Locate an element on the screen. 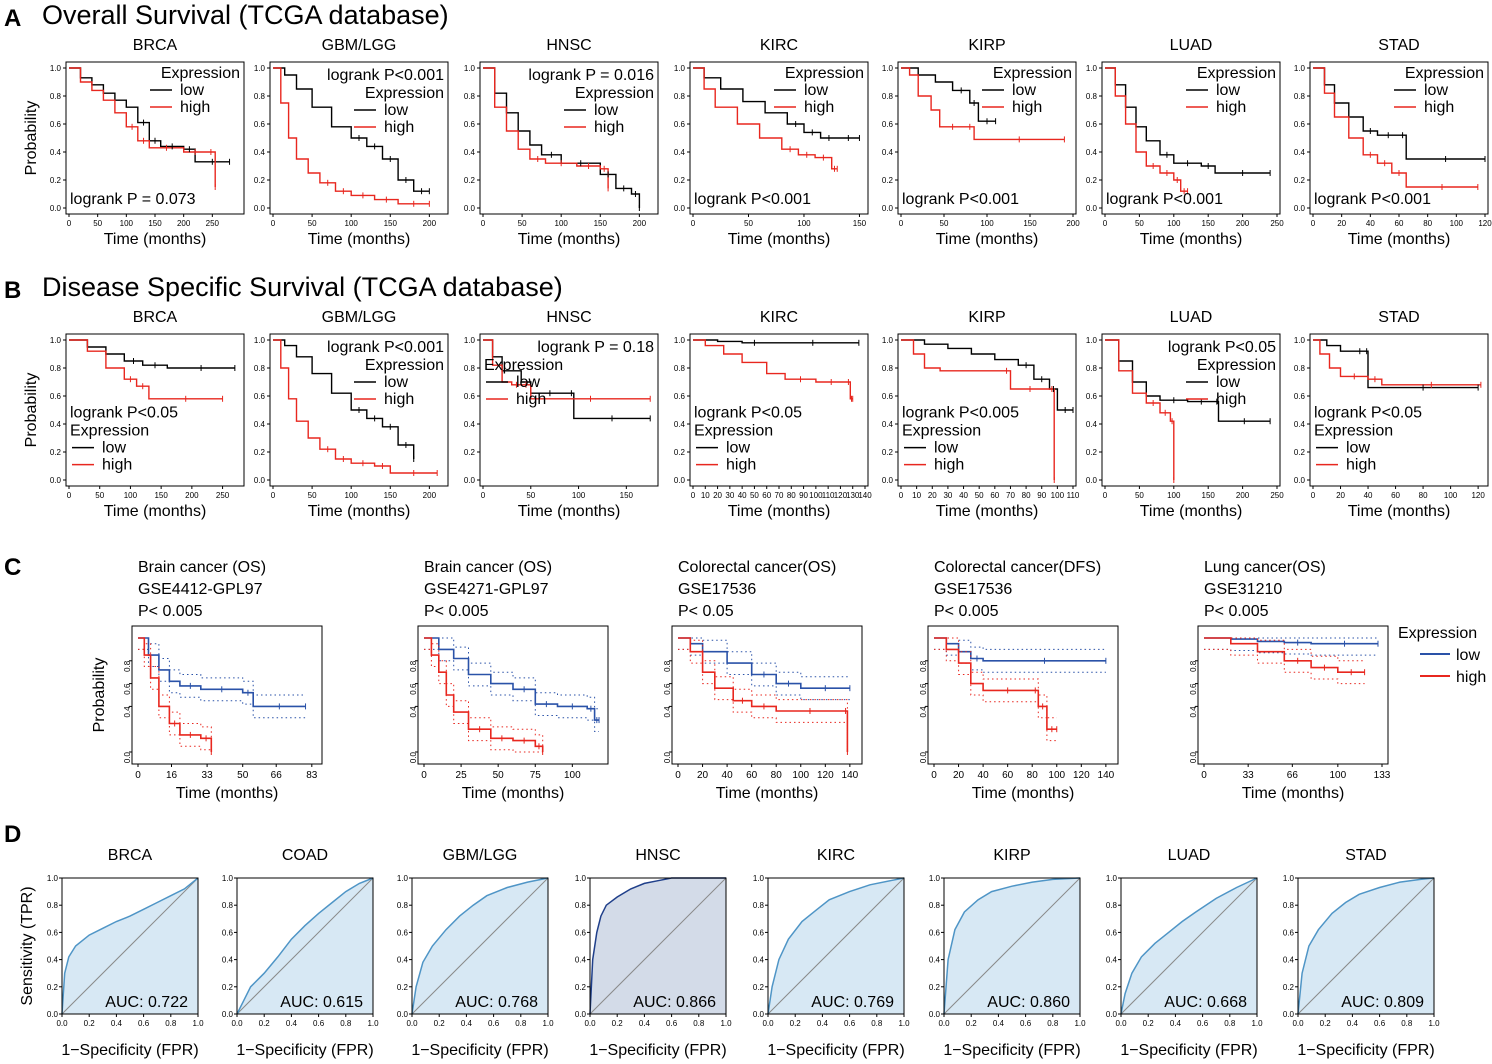  x-tick-label: 0.2 is located at coordinates (265, 1023).